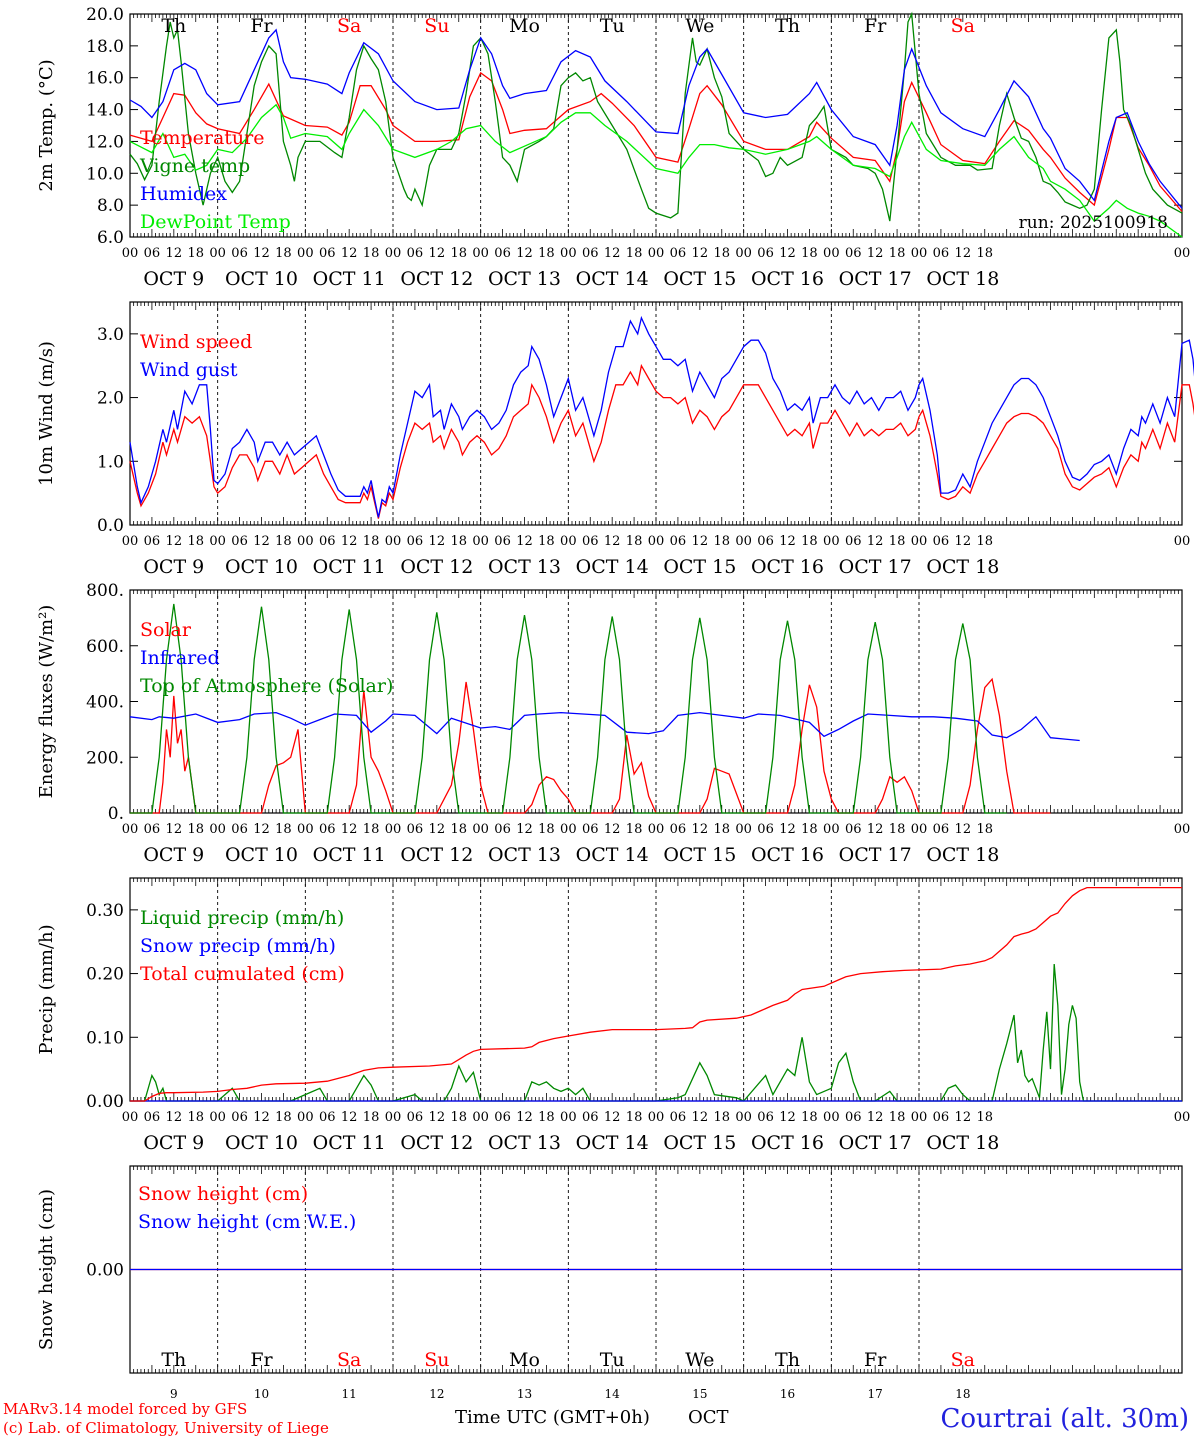 This screenshot has height=1440, width=1194. I want to click on legend-entry: Humidex, so click(183, 194).